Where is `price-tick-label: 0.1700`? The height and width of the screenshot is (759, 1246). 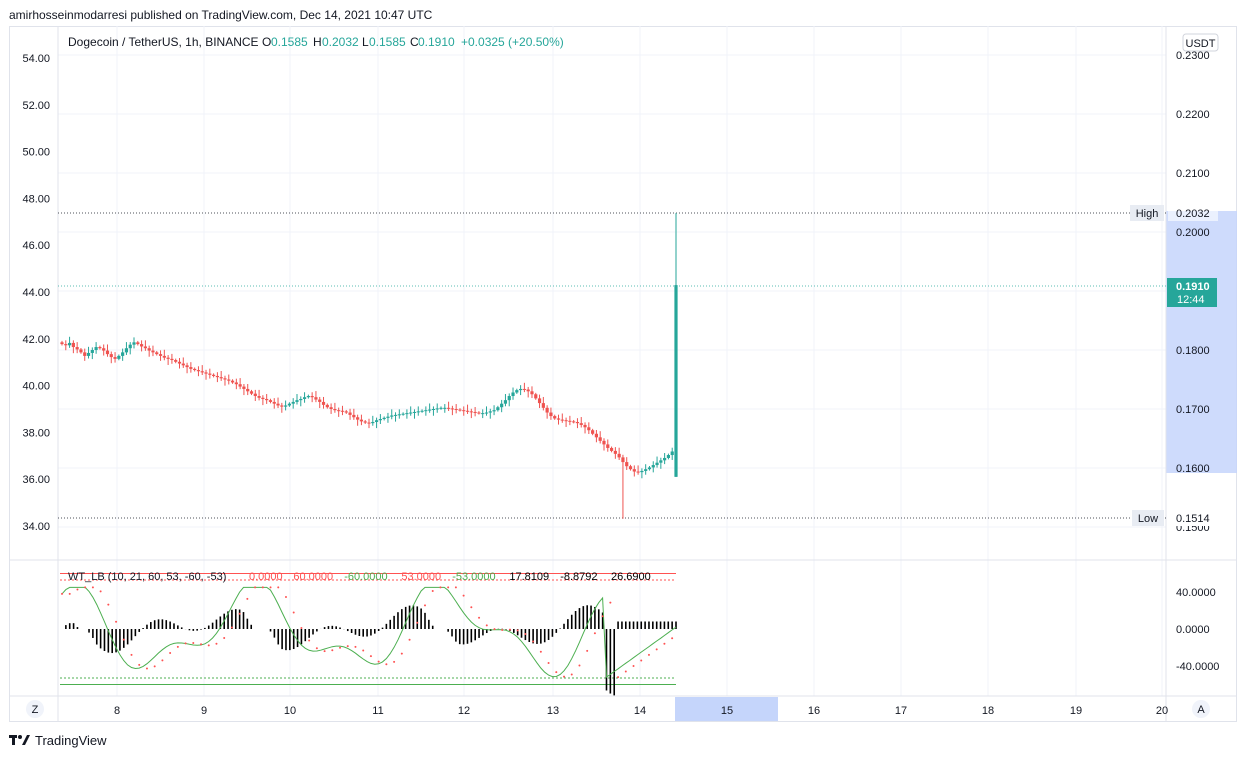
price-tick-label: 0.1700 is located at coordinates (1193, 410).